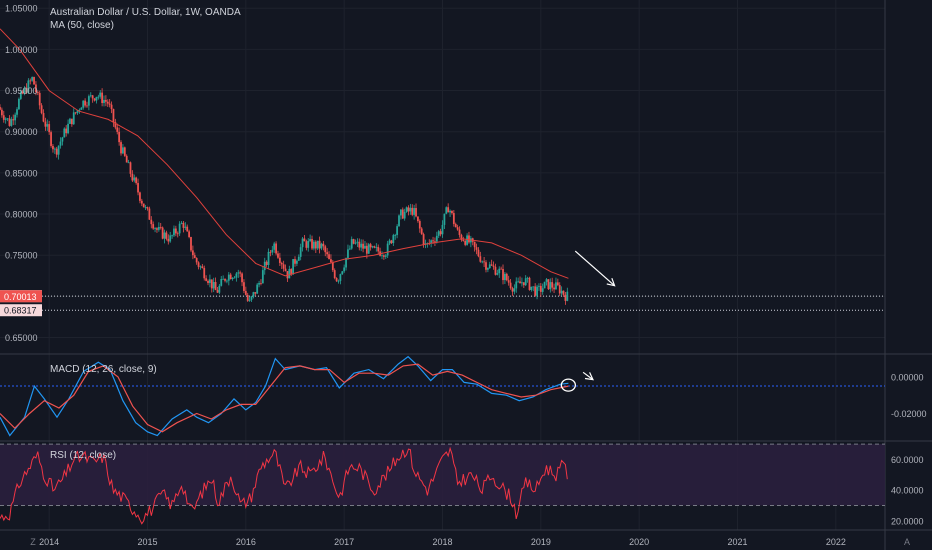 This screenshot has width=932, height=550. I want to click on macd-tick-label: -0.02000, so click(909, 414).